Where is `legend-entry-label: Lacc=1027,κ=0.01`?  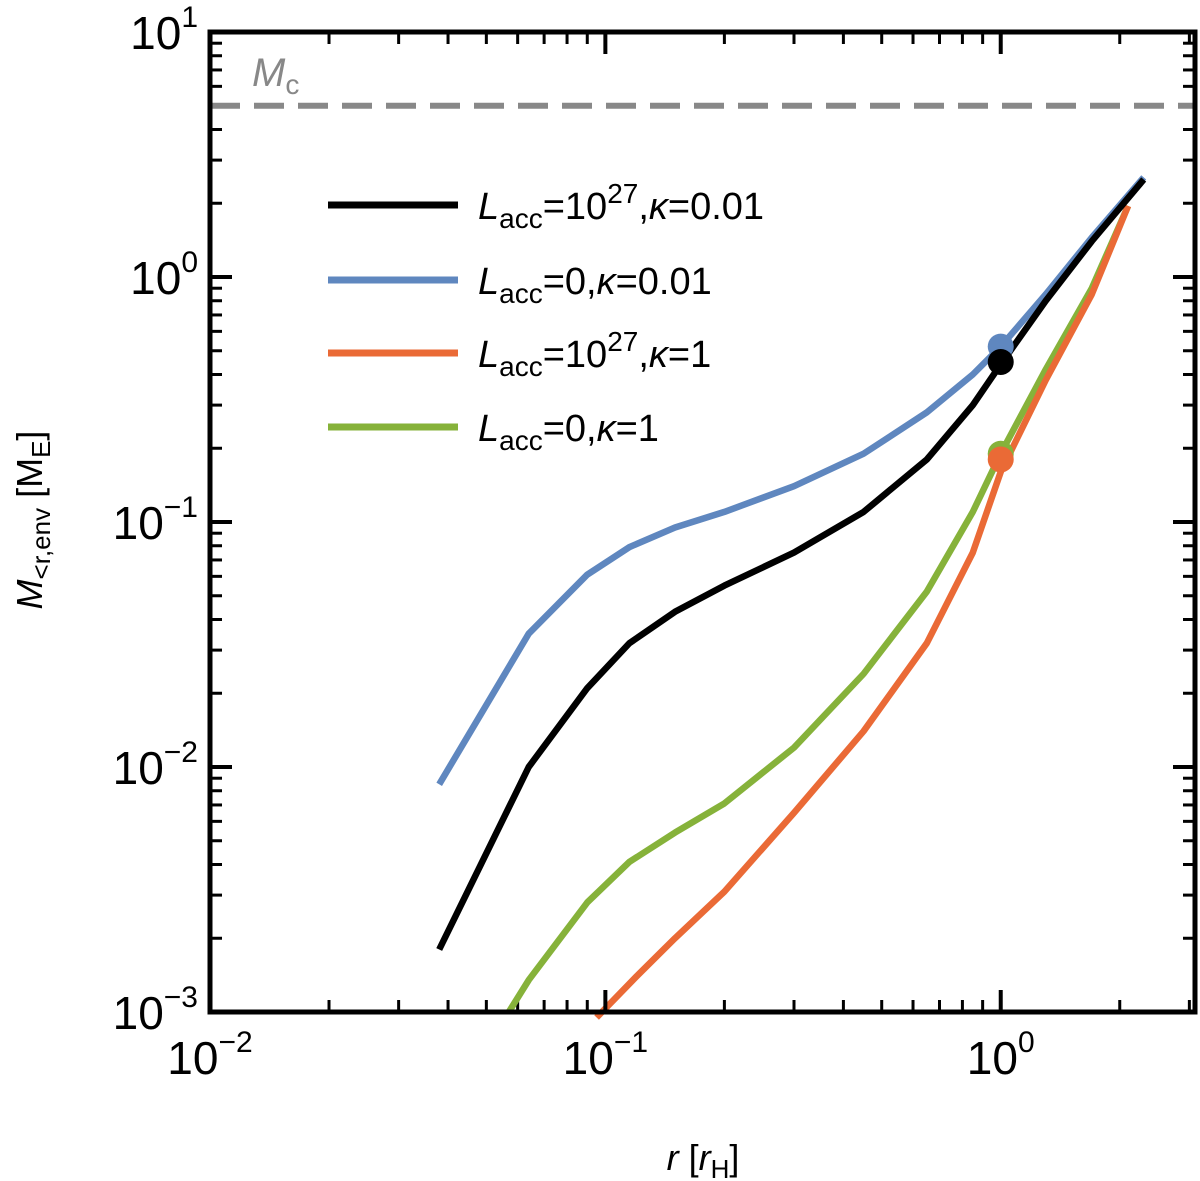 legend-entry-label: Lacc=1027,κ=0.01 is located at coordinates (621, 206).